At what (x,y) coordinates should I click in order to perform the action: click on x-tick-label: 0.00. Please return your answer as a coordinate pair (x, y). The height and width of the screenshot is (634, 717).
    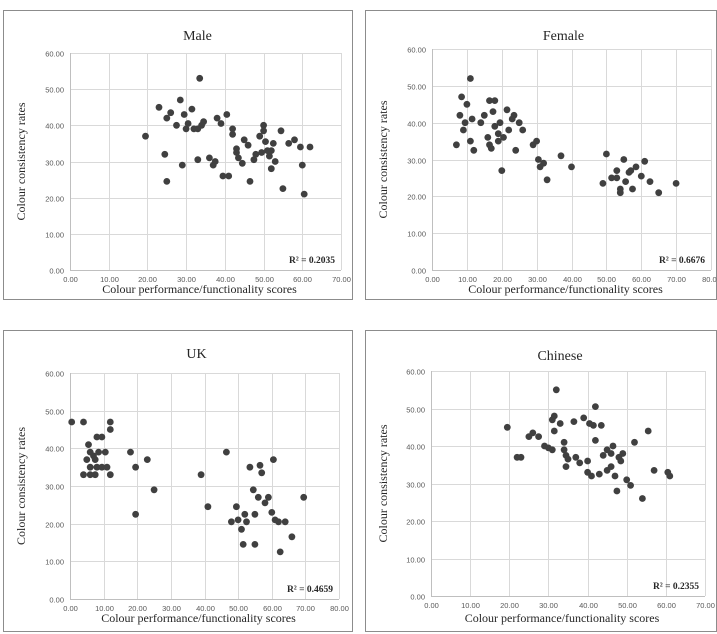
    Looking at the image, I should click on (70, 608).